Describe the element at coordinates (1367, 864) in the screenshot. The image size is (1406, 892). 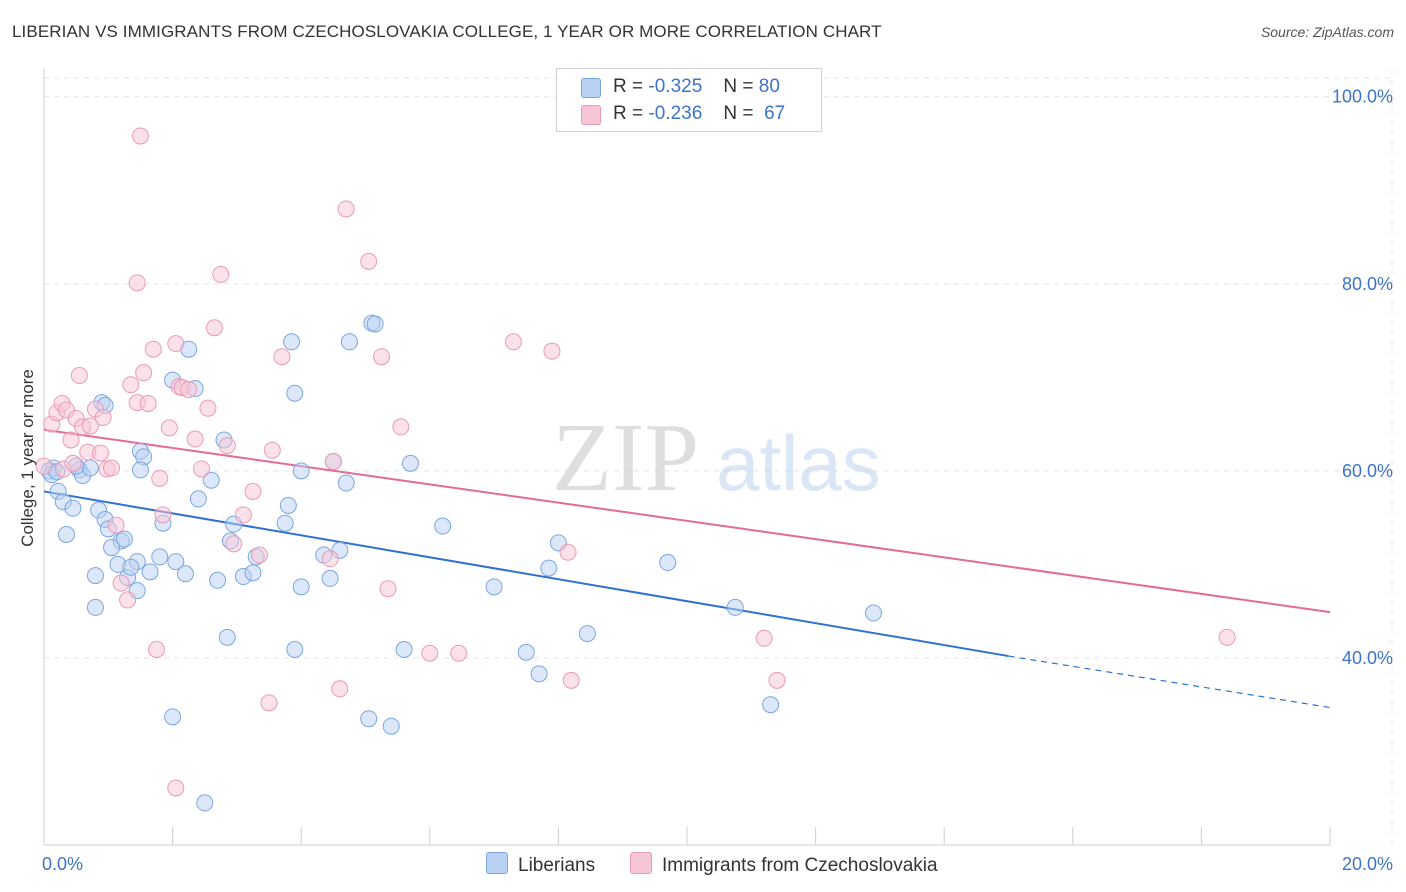
I see `x-tick-label-max: 20.0%` at that location.